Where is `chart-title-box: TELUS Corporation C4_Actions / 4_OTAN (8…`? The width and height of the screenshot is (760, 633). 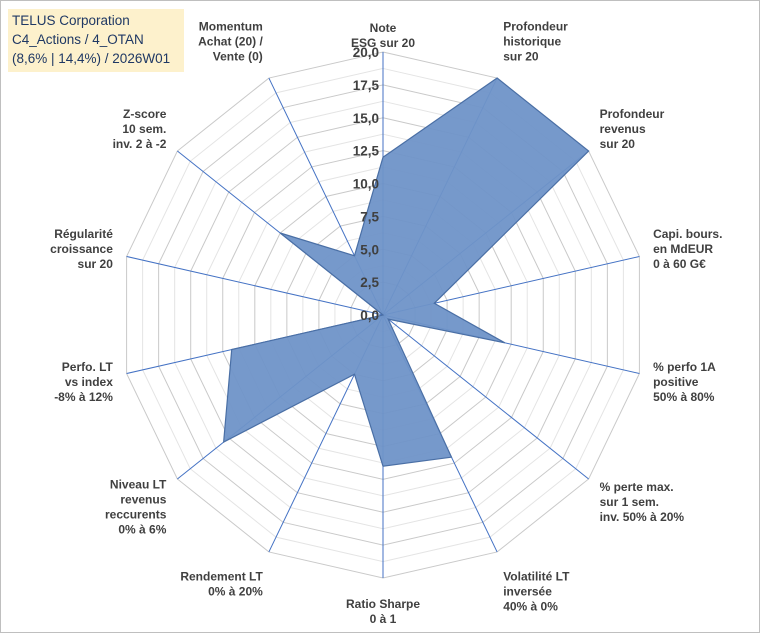
chart-title-box: TELUS Corporation C4_Actions / 4_OTAN (8… is located at coordinates (96, 40).